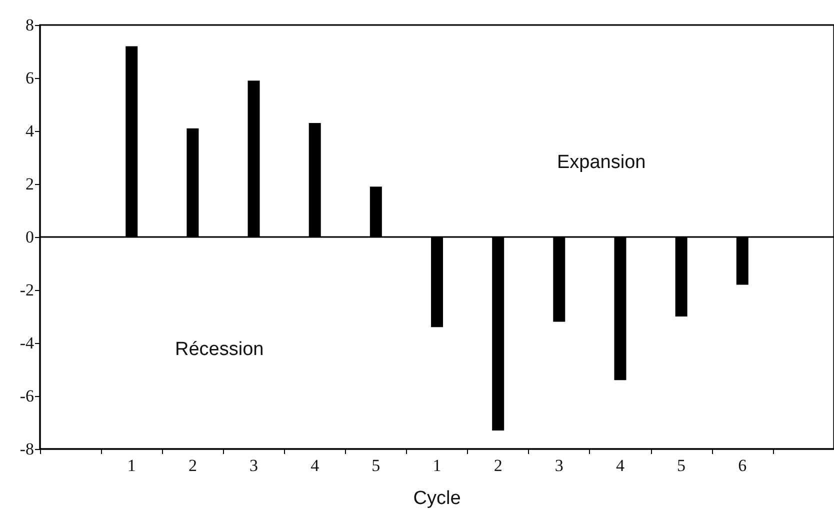 The width and height of the screenshot is (834, 513). What do you see at coordinates (219, 349) in the screenshot?
I see `annotation: Récession` at bounding box center [219, 349].